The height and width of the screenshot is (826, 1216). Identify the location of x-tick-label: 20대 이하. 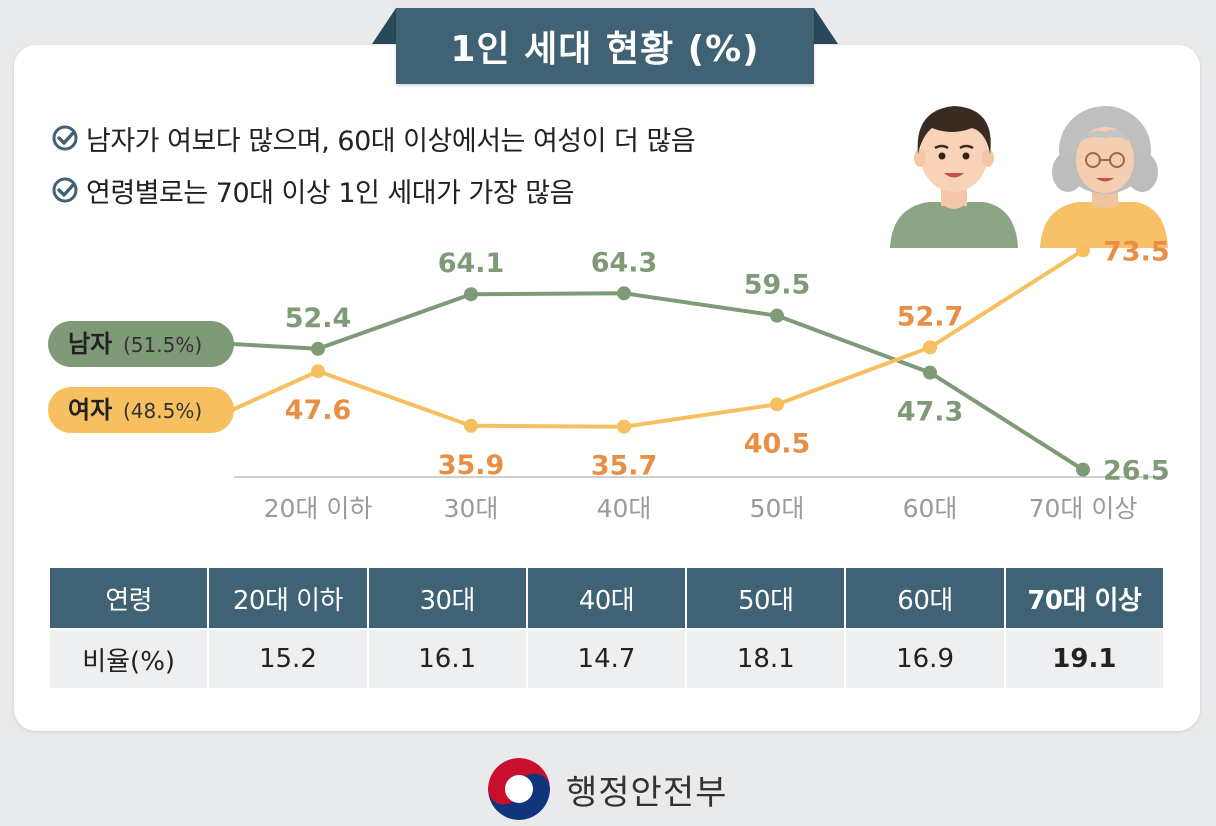
(318, 508).